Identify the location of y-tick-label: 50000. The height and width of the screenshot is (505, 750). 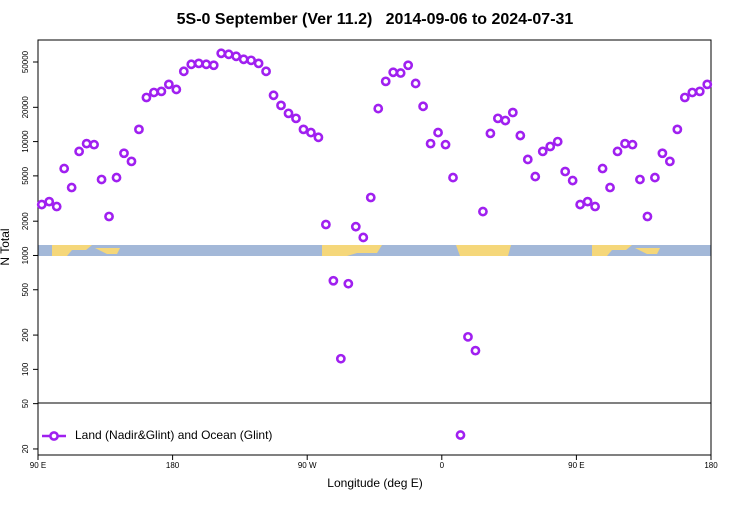
(25, 61).